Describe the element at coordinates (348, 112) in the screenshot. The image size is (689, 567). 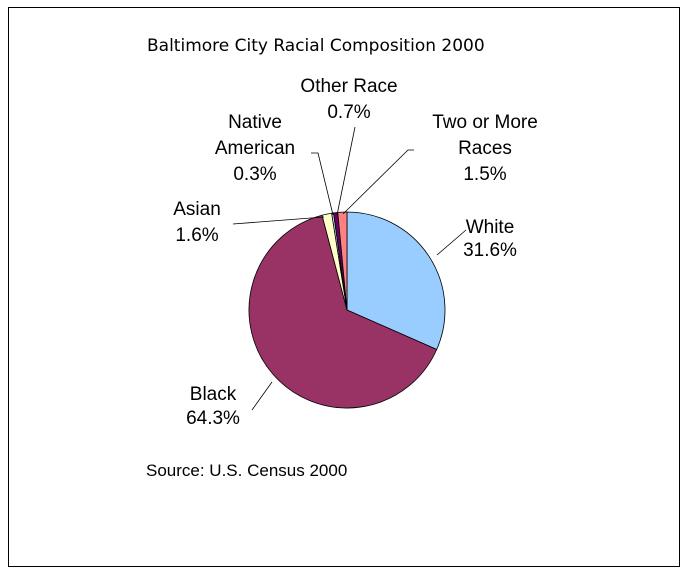
I see `label-line: 0.7%` at that location.